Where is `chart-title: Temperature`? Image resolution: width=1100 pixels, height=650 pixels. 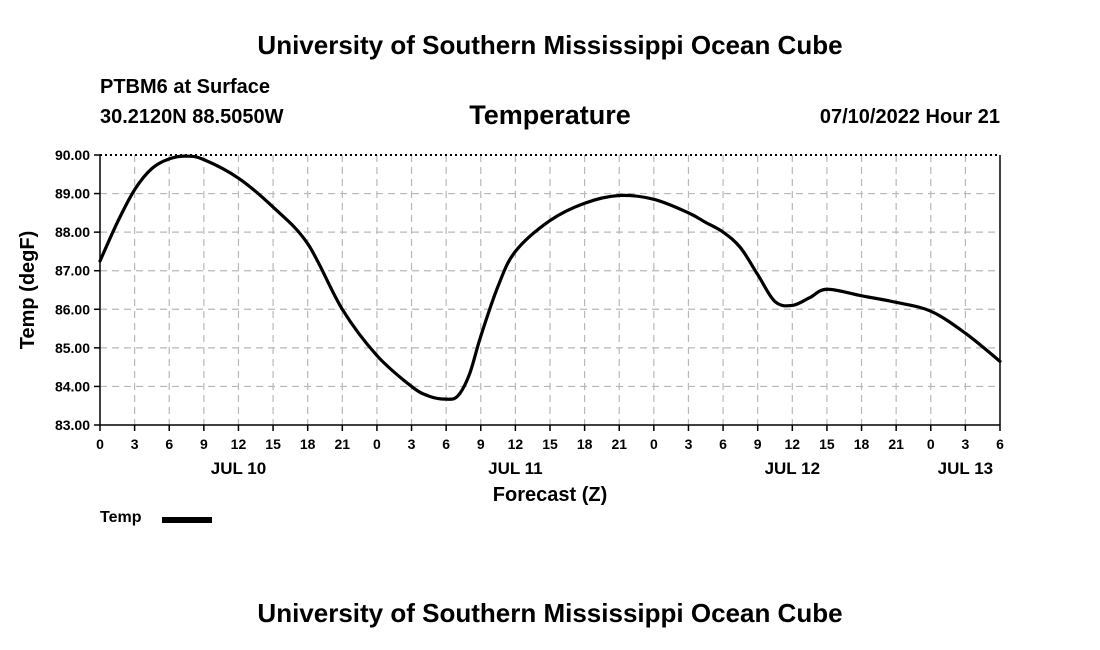 chart-title: Temperature is located at coordinates (550, 115).